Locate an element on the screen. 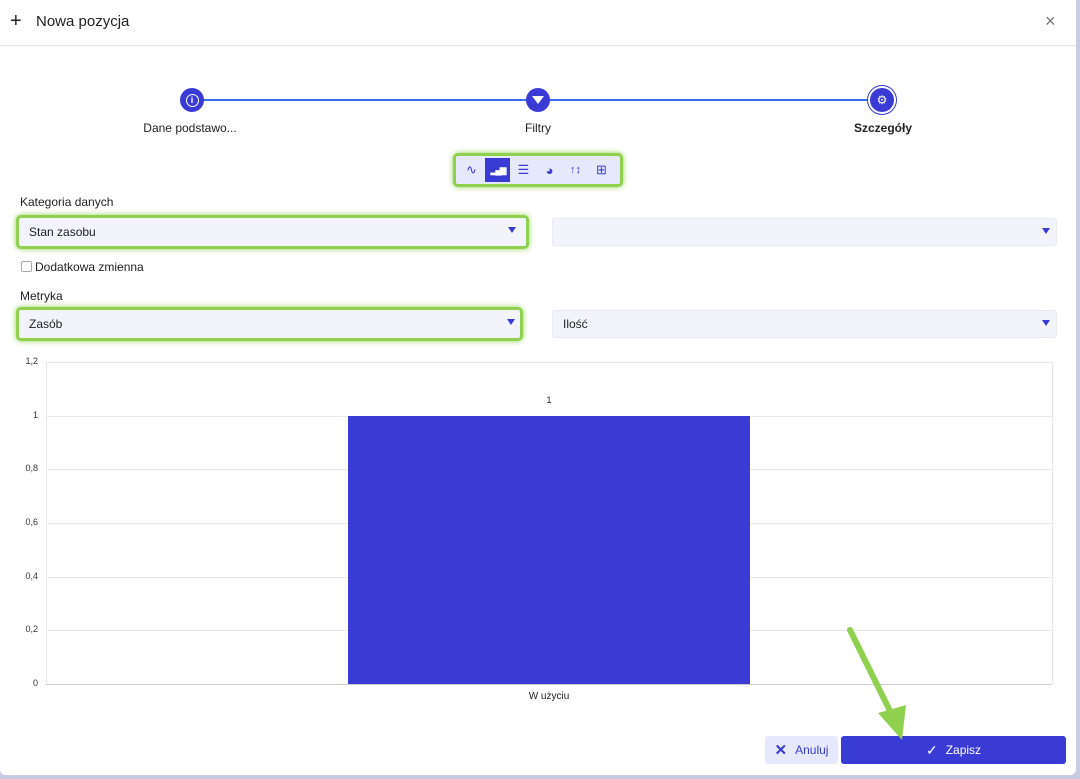  y-tick-label: 0,4 is located at coordinates (31, 575).